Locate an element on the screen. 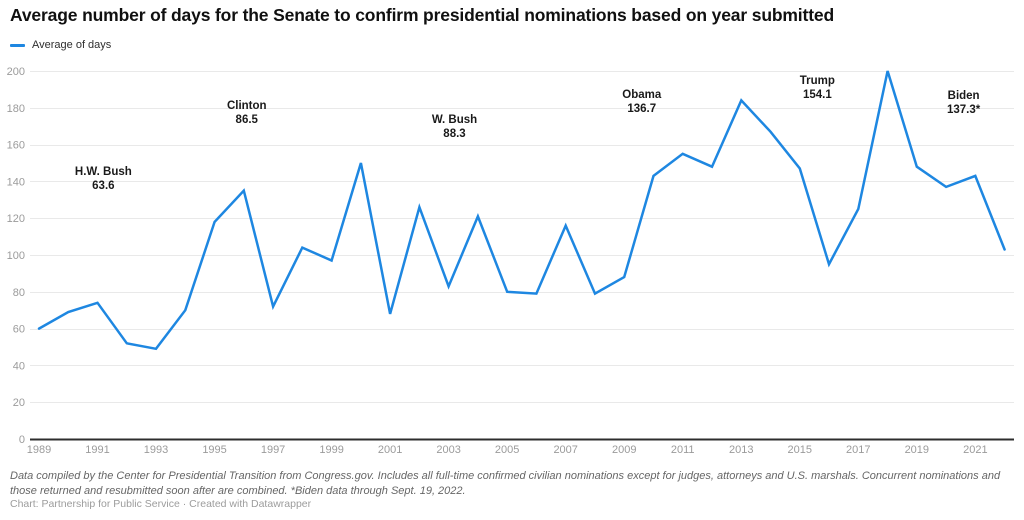  legend: Average of days is located at coordinates (60, 45).